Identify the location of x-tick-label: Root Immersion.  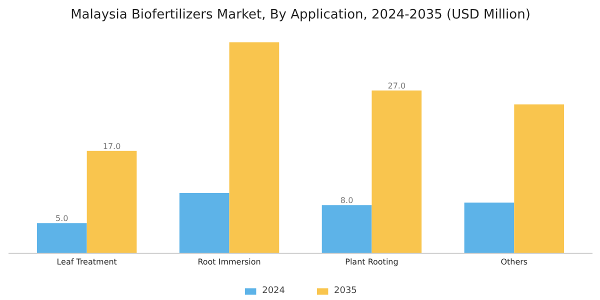
(229, 261).